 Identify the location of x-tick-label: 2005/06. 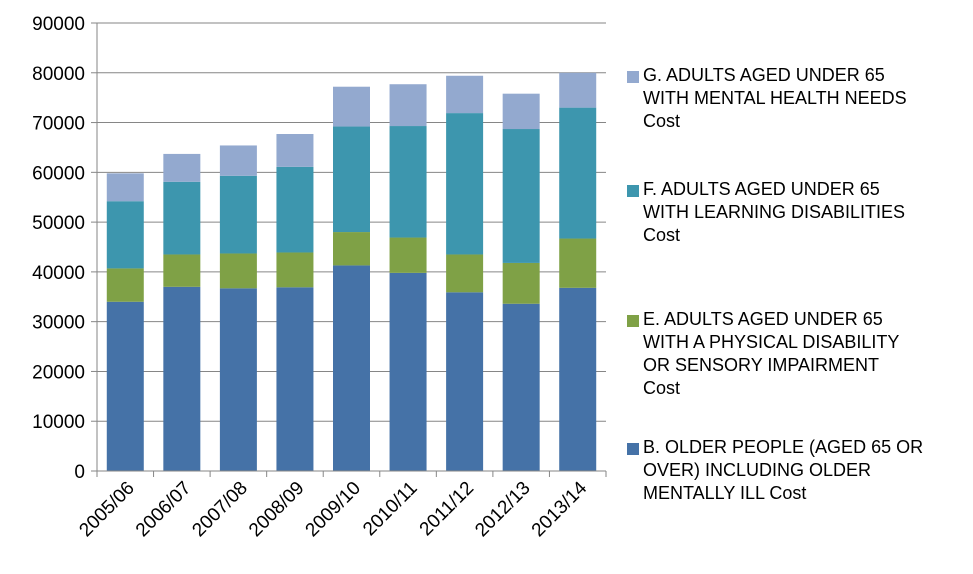
(106, 509).